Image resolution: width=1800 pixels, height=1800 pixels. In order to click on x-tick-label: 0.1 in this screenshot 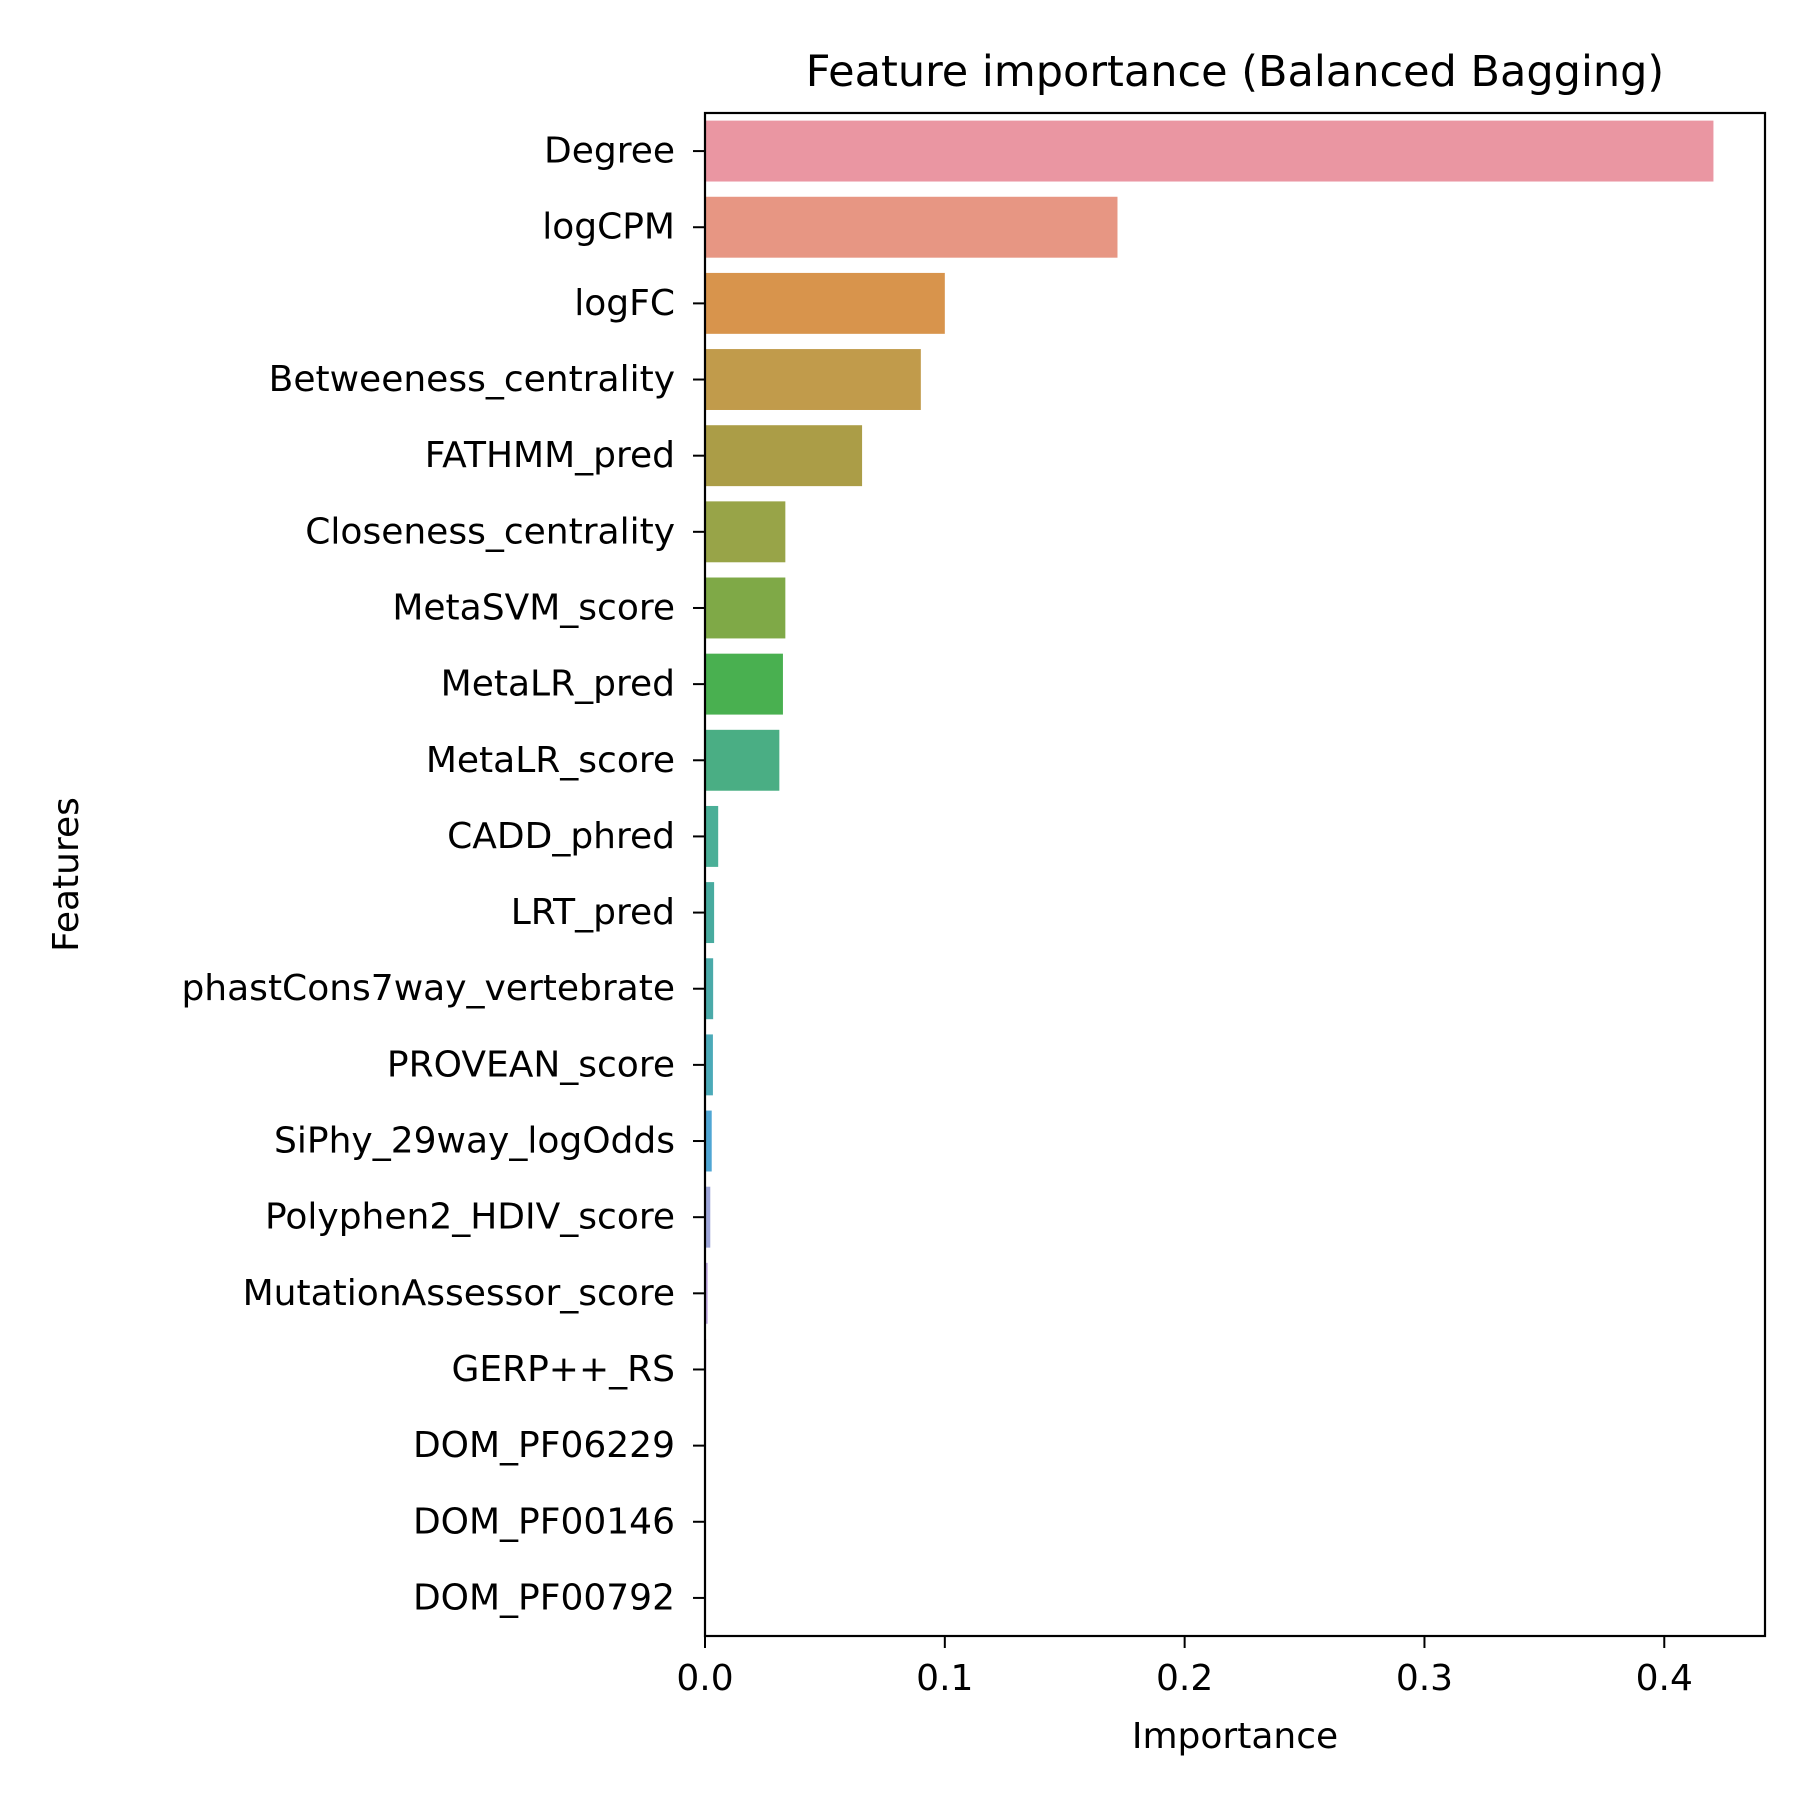, I will do `click(944, 1678)`.